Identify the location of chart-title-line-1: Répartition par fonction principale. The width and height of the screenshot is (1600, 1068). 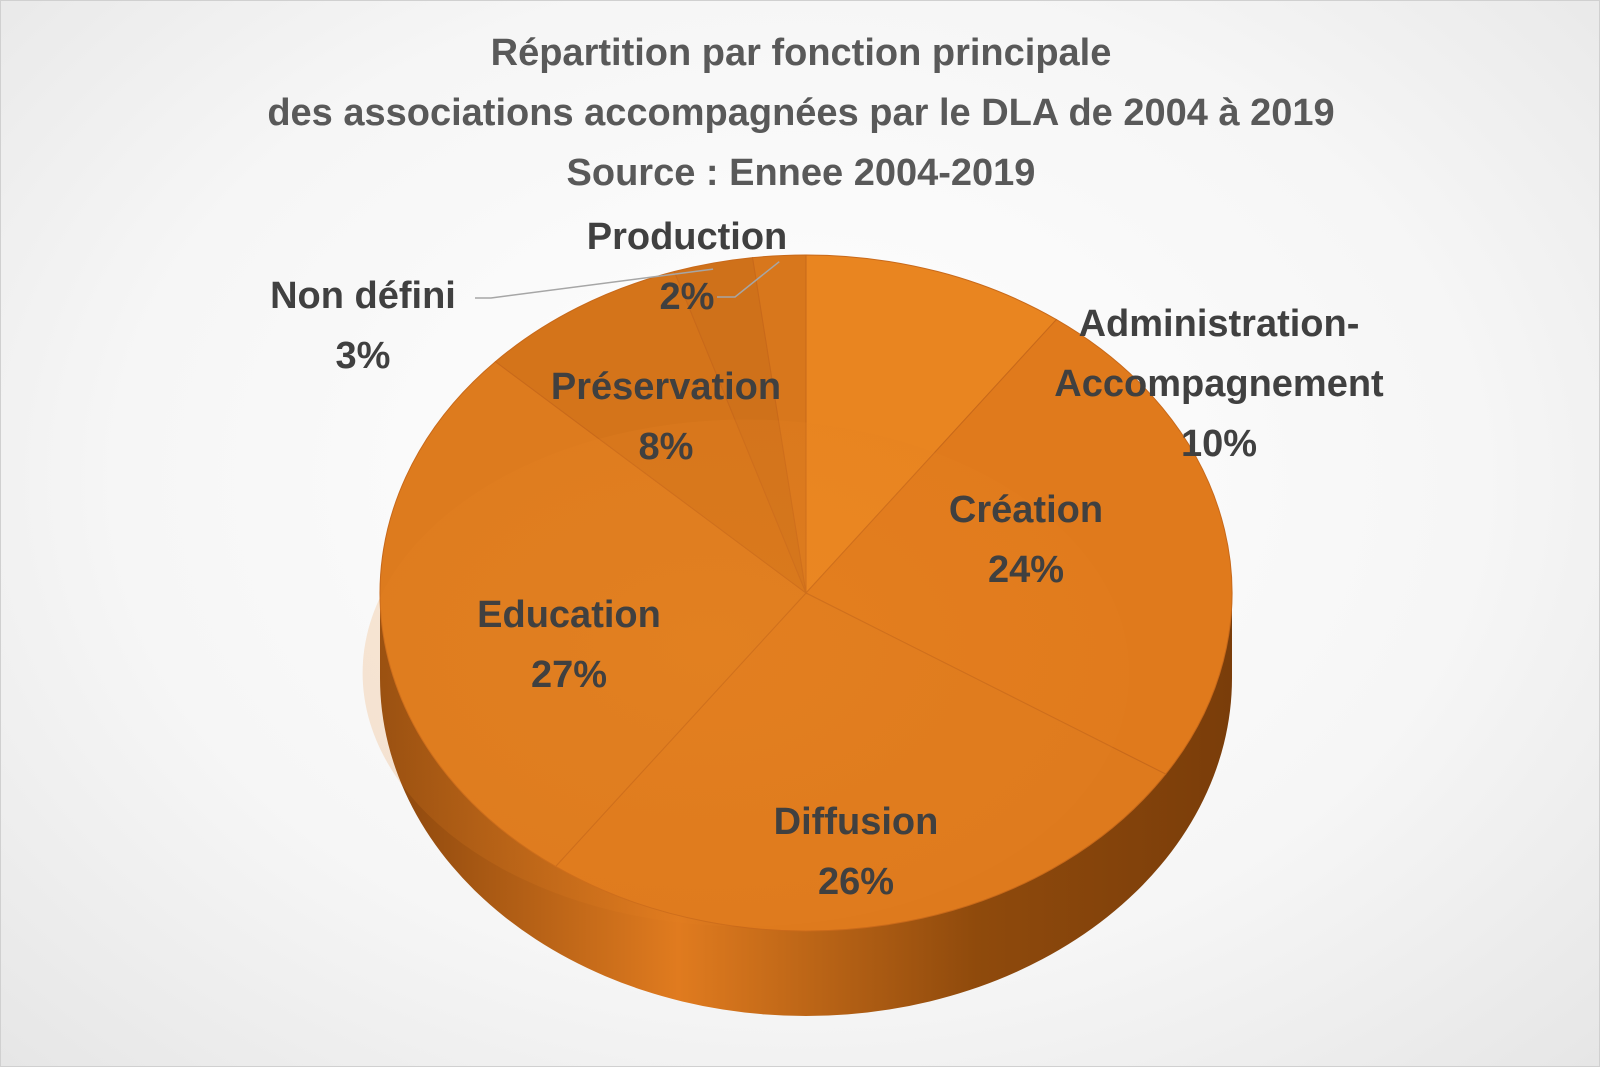
(801, 53).